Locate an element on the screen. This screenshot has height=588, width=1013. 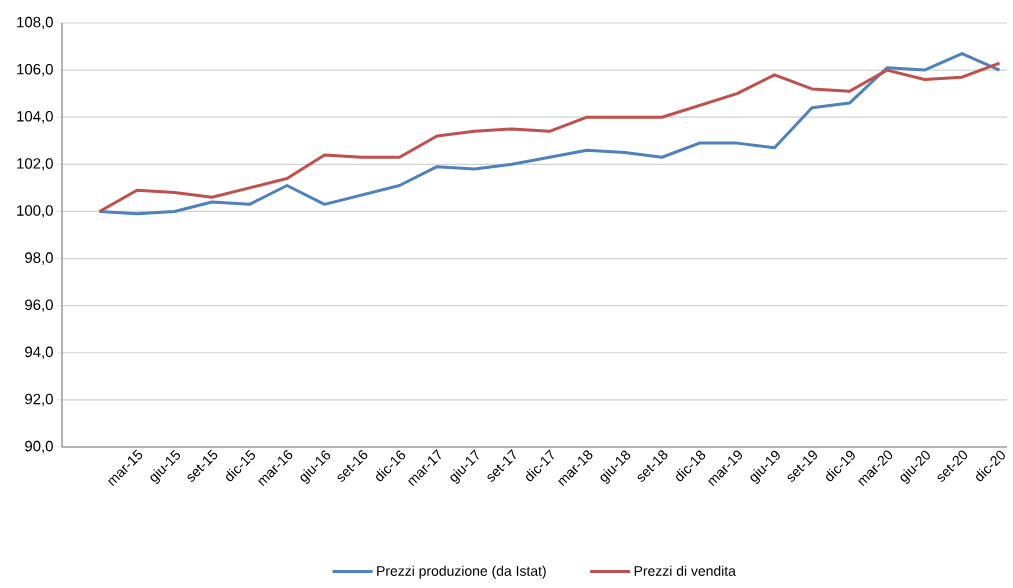
y-tick-label: 92,0 is located at coordinates (39, 400).